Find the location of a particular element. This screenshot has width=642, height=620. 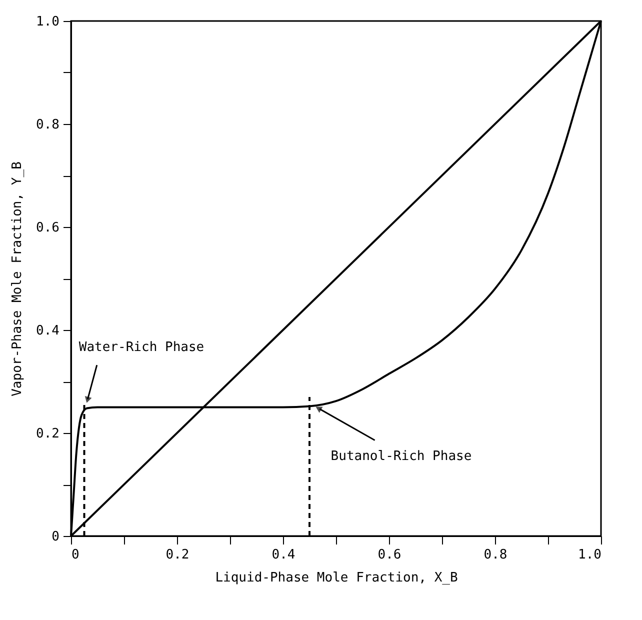

x-tick-label: 0.2 is located at coordinates (178, 555).